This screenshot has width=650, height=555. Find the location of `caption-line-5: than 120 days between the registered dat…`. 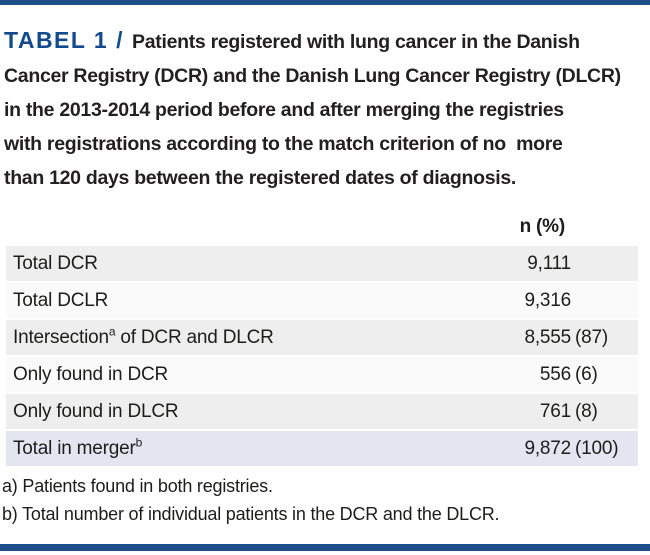

caption-line-5: than 120 days between the registered dat… is located at coordinates (260, 178).